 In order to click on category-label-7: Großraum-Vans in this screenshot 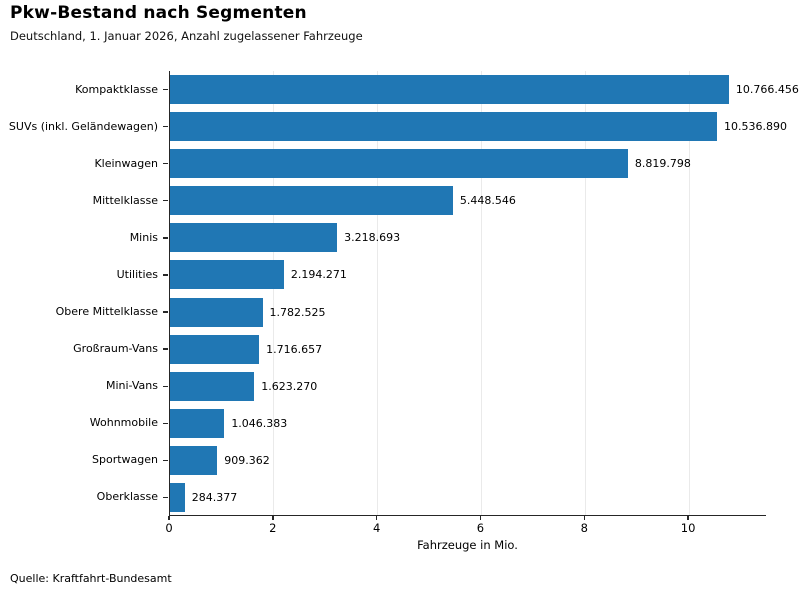, I will do `click(115, 349)`.